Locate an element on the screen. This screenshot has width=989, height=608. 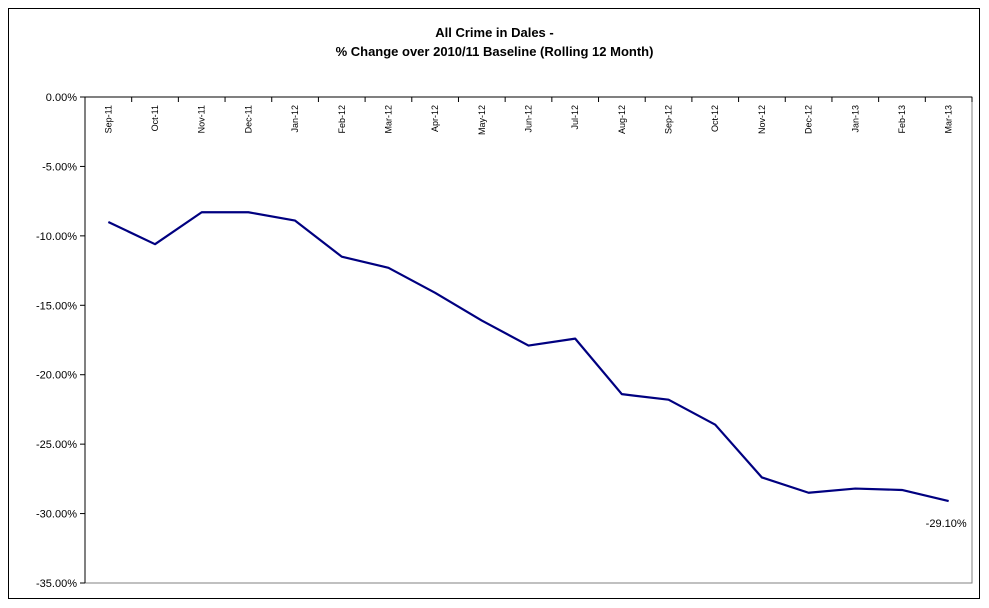
y-tick-label: -10.00% is located at coordinates (56, 237).